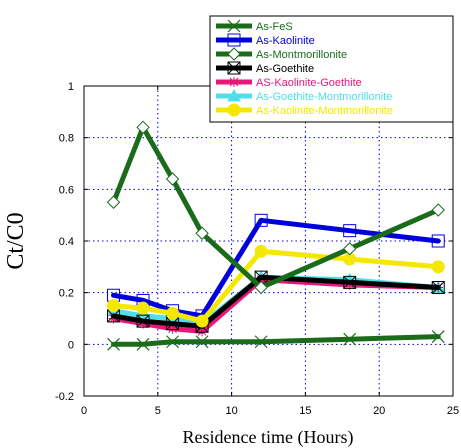 The width and height of the screenshot is (461, 448). What do you see at coordinates (285, 69) in the screenshot?
I see `legend-label-as-goethite: As-Goethite` at bounding box center [285, 69].